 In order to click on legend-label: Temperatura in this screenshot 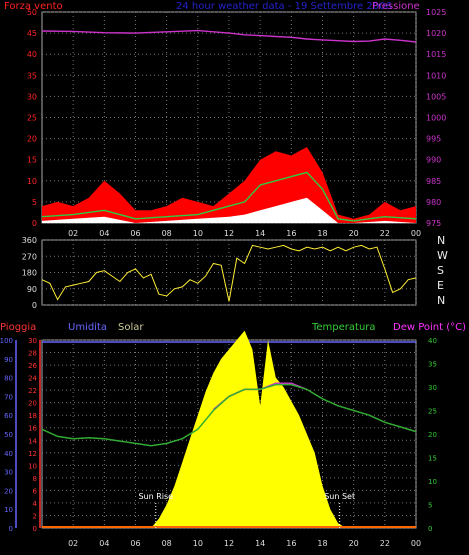, I will do `click(343, 327)`.